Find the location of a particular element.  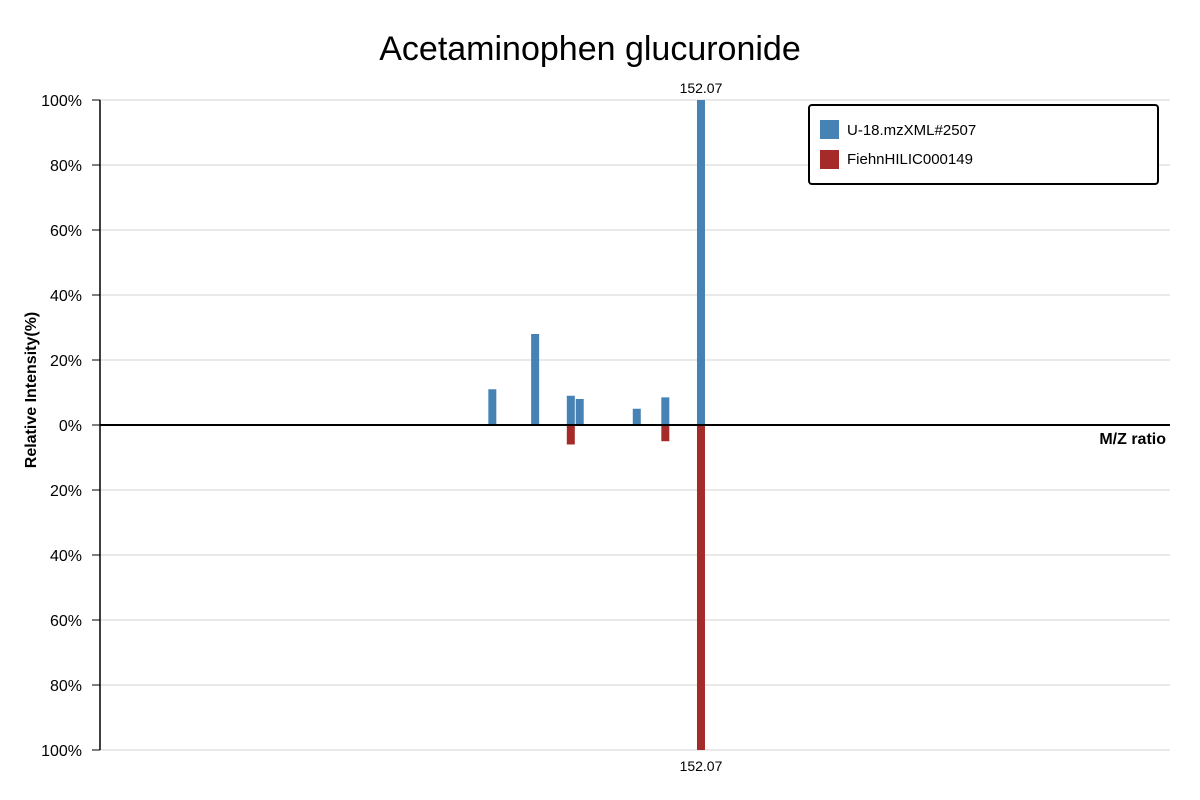

spectrum-bars is located at coordinates (596, 425).